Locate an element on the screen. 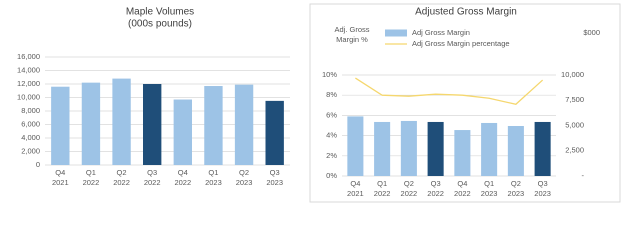 The width and height of the screenshot is (624, 240). y-tick-label: 0% is located at coordinates (331, 175).